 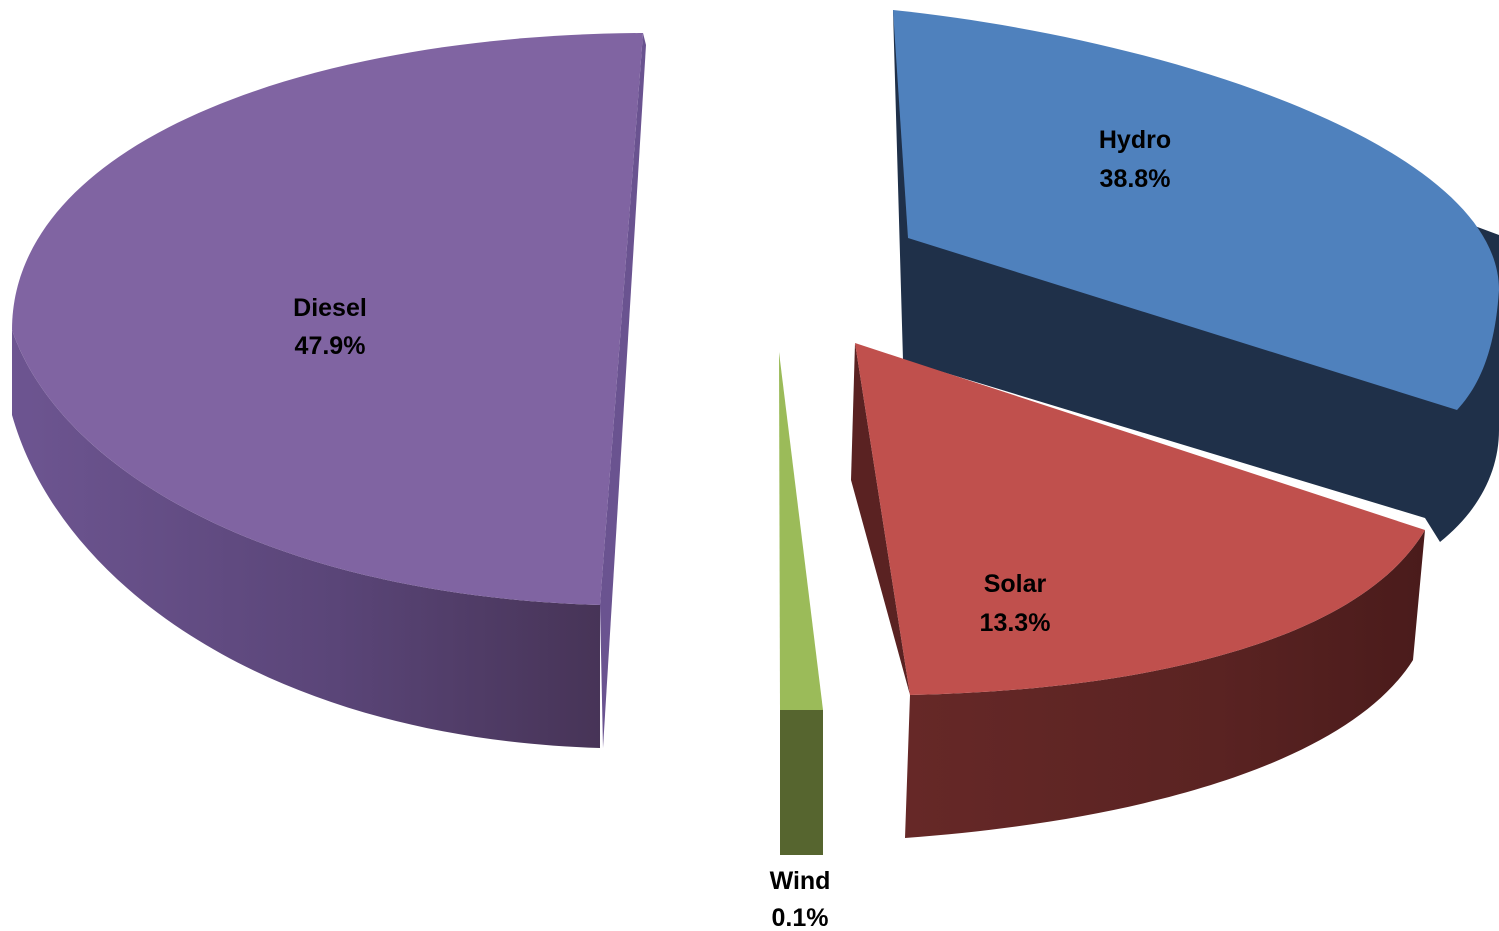 I want to click on slice-wind: Wind 0.1%, so click(x=800, y=641).